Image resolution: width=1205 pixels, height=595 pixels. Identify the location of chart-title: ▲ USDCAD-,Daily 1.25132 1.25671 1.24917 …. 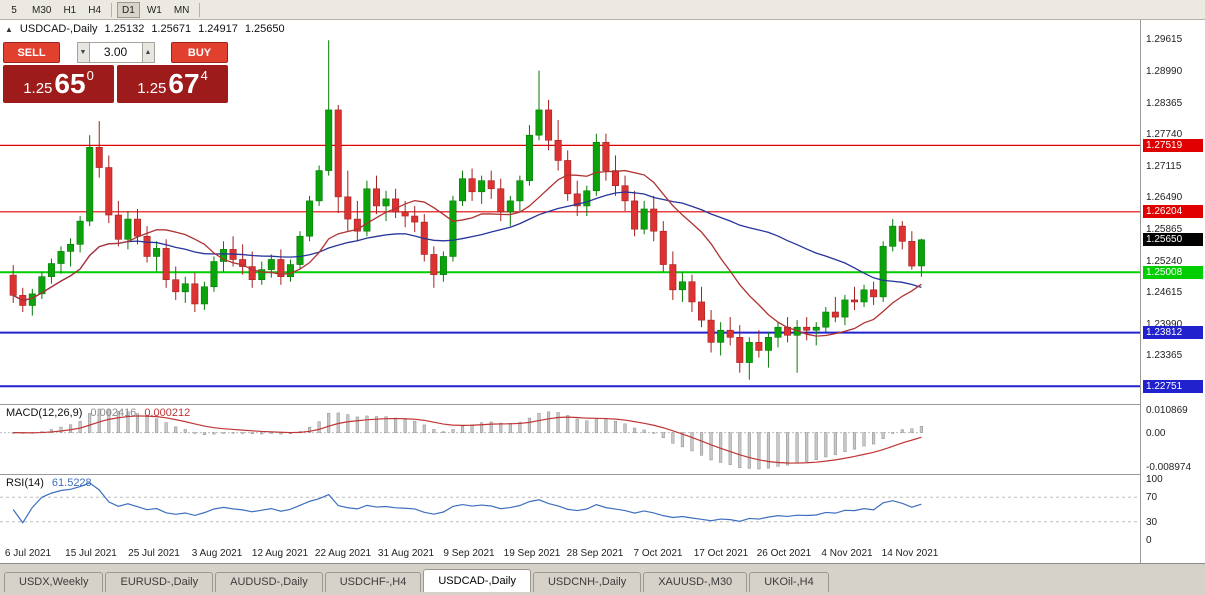
(145, 29).